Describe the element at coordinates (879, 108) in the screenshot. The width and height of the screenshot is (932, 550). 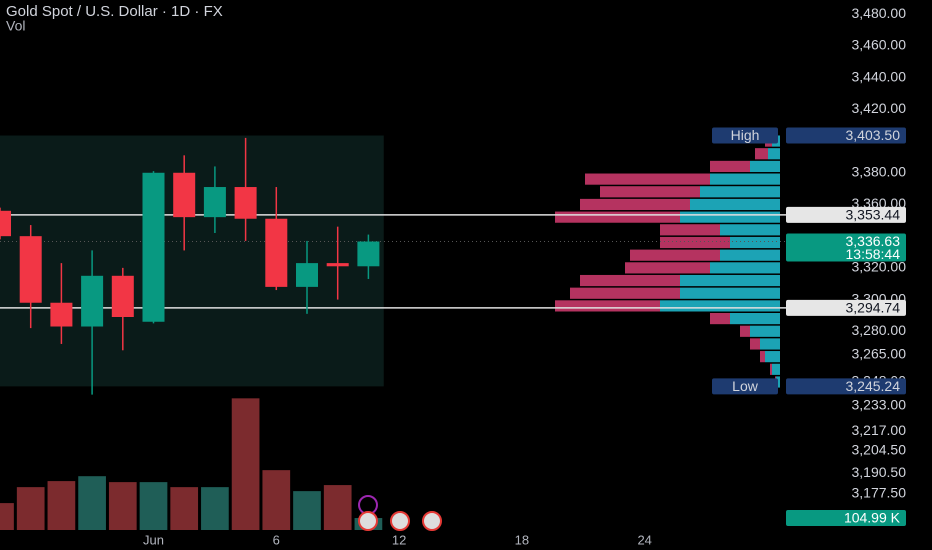
I see `y-tick-label: 3,420.00` at that location.